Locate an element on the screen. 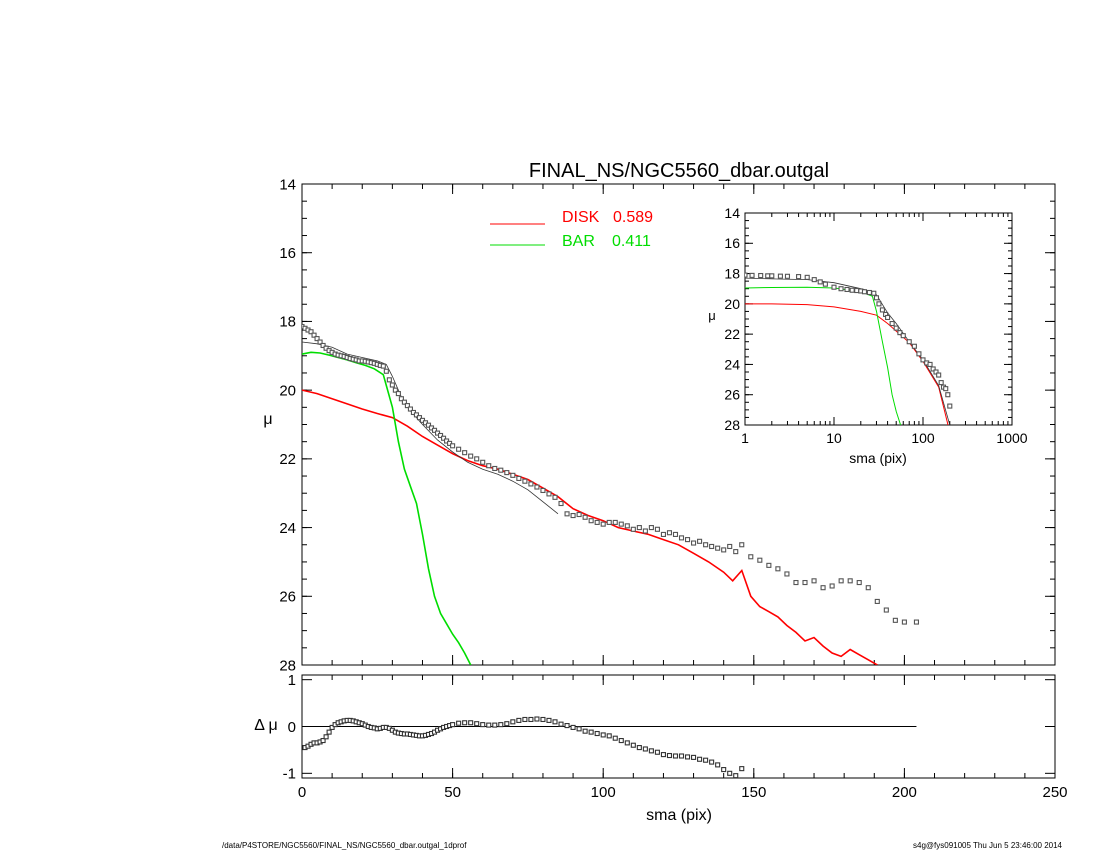  legend-bar-value: 0.411 is located at coordinates (631, 241).